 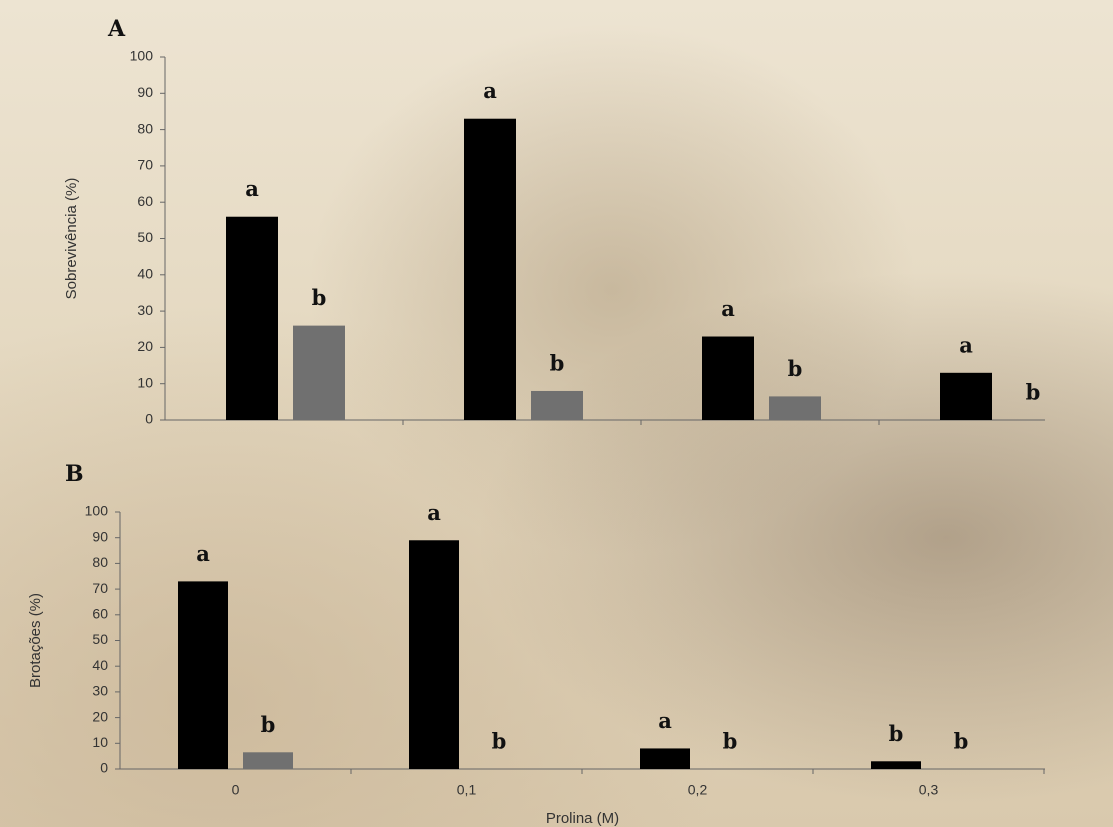 What do you see at coordinates (74, 474) in the screenshot?
I see `panel-label: B` at bounding box center [74, 474].